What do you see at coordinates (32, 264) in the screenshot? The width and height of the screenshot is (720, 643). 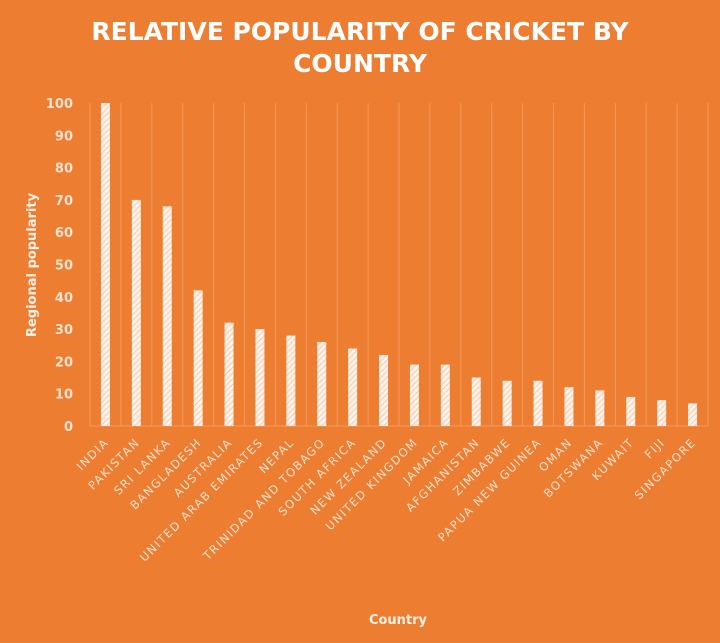 I see `y-axis-label: Regional popularity` at bounding box center [32, 264].